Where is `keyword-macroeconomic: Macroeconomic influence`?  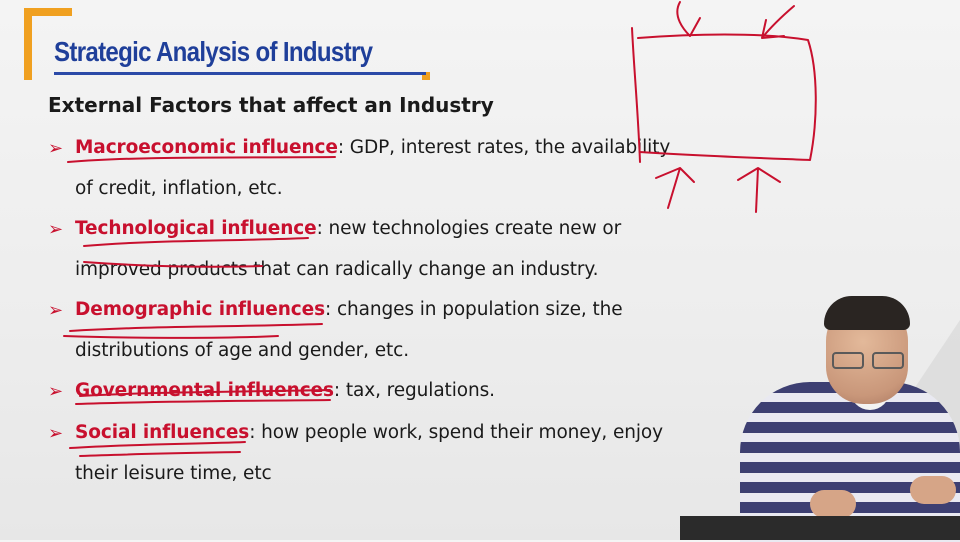
keyword-macroeconomic: Macroeconomic influence is located at coordinates (206, 147).